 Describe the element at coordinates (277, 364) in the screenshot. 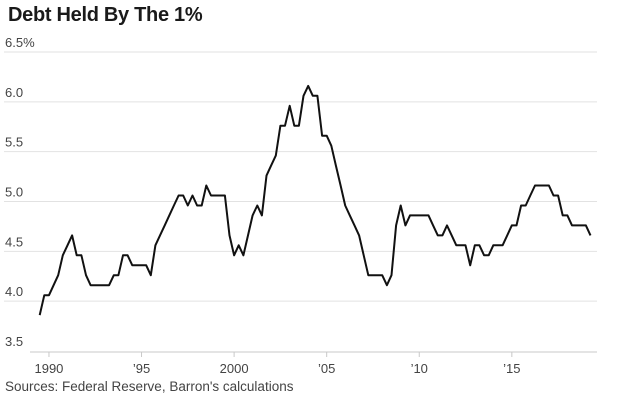

I see `x-axis-ticks: 1990 ’95 2000 ’05 ’10 ’15` at that location.